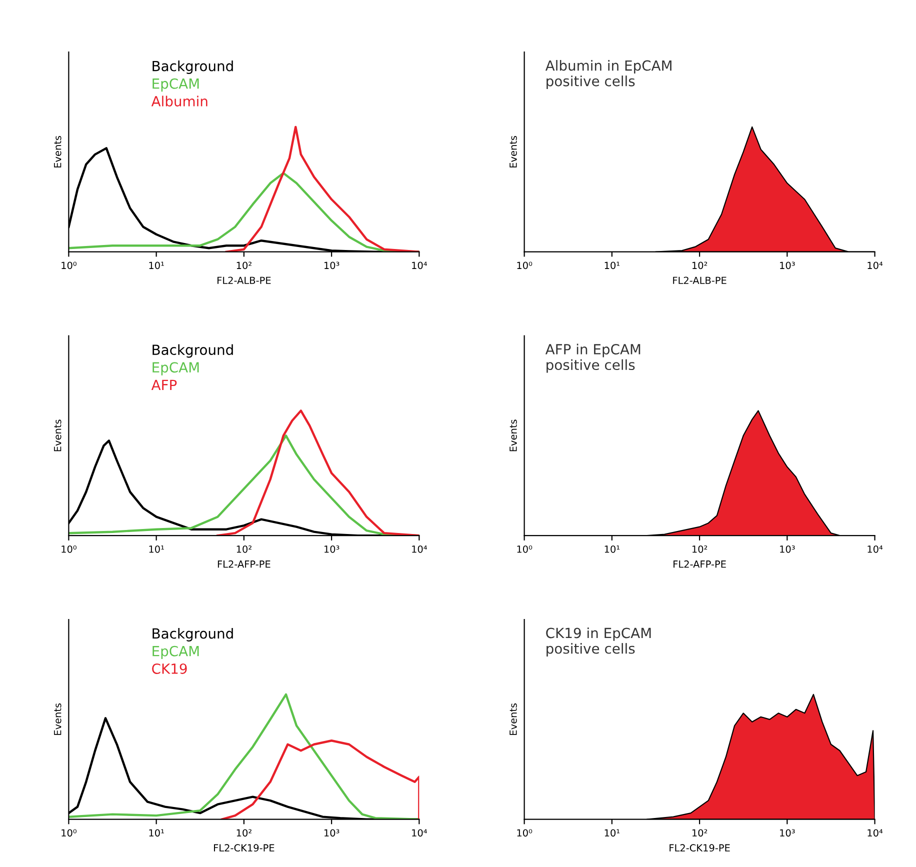 The height and width of the screenshot is (867, 916). What do you see at coordinates (598, 641) in the screenshot?
I see `chart-title: CK19 in EpCAM positive cells` at bounding box center [598, 641].